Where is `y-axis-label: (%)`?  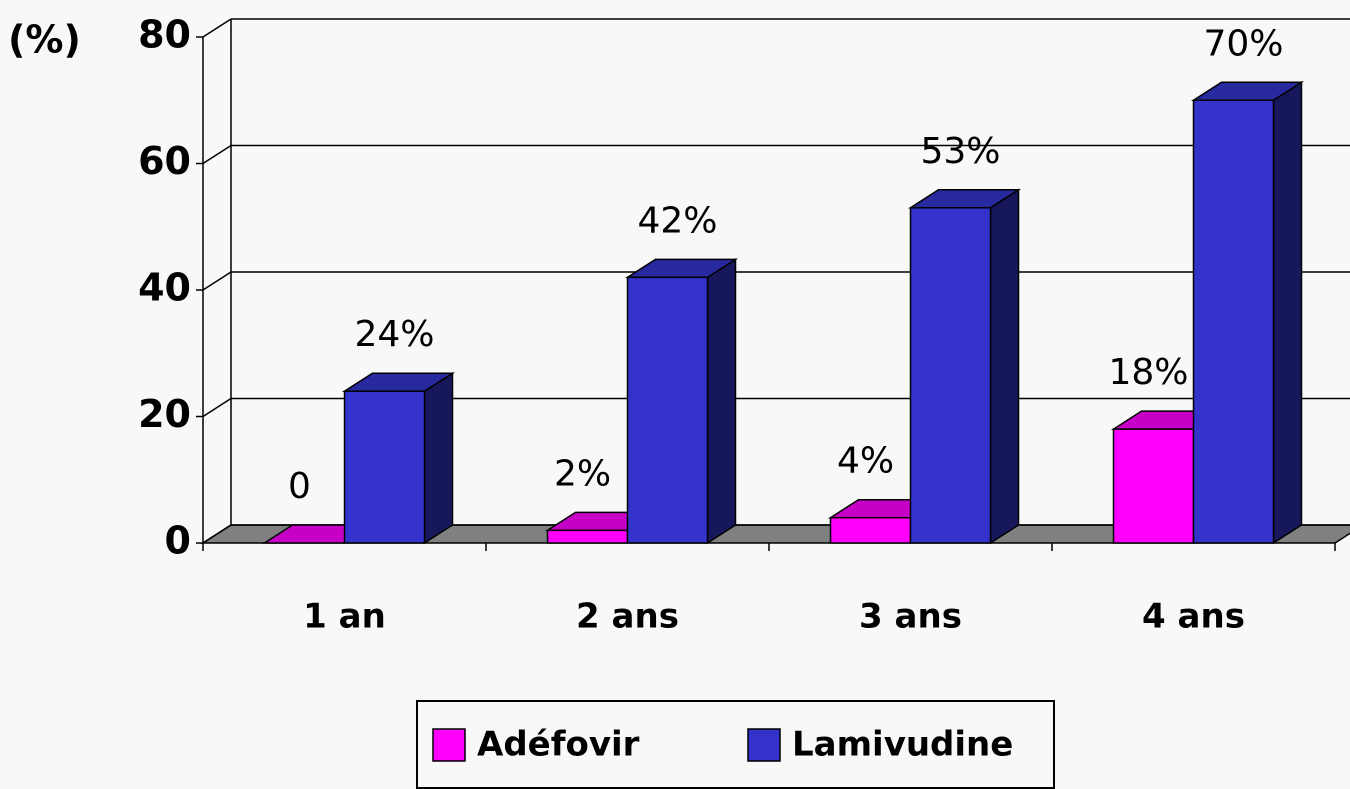 y-axis-label: (%) is located at coordinates (44, 40).